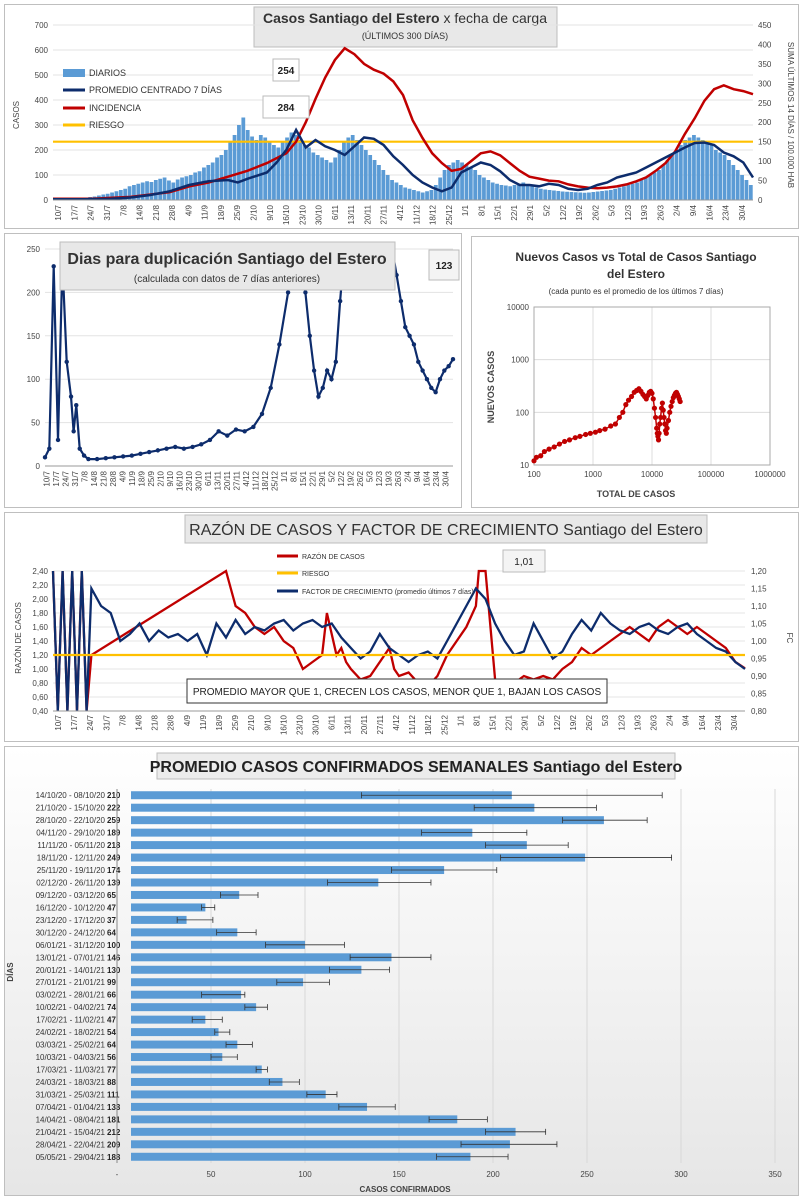 The height and width of the screenshot is (1200, 803). I want to click on value-label: 100, so click(114, 945).